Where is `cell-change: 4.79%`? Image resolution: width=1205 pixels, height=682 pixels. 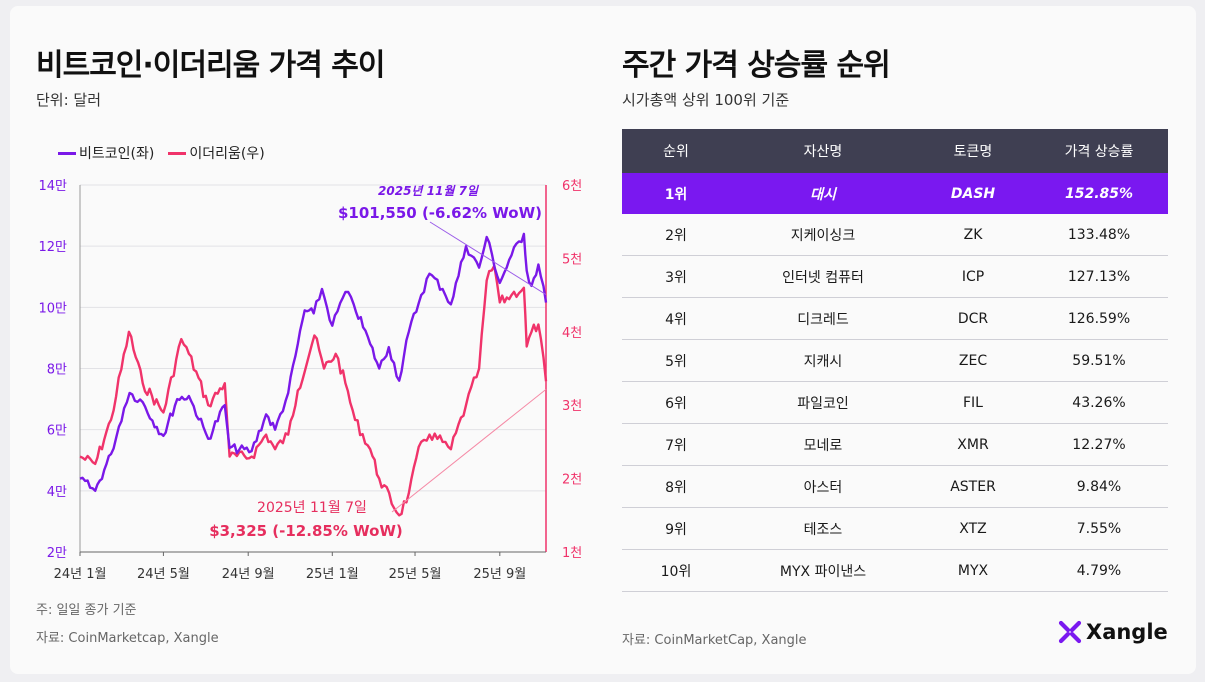
cell-change: 4.79% is located at coordinates (1099, 570).